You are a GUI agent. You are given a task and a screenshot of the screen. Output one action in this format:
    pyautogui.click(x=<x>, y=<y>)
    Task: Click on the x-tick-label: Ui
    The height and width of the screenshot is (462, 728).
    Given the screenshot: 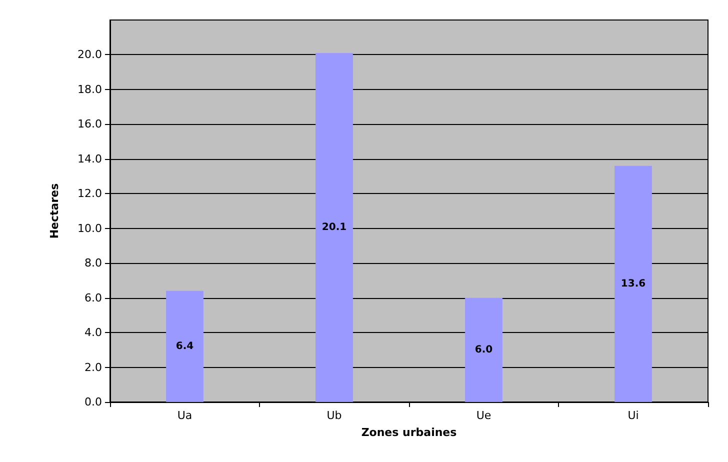 What is the action you would take?
    pyautogui.click(x=633, y=415)
    